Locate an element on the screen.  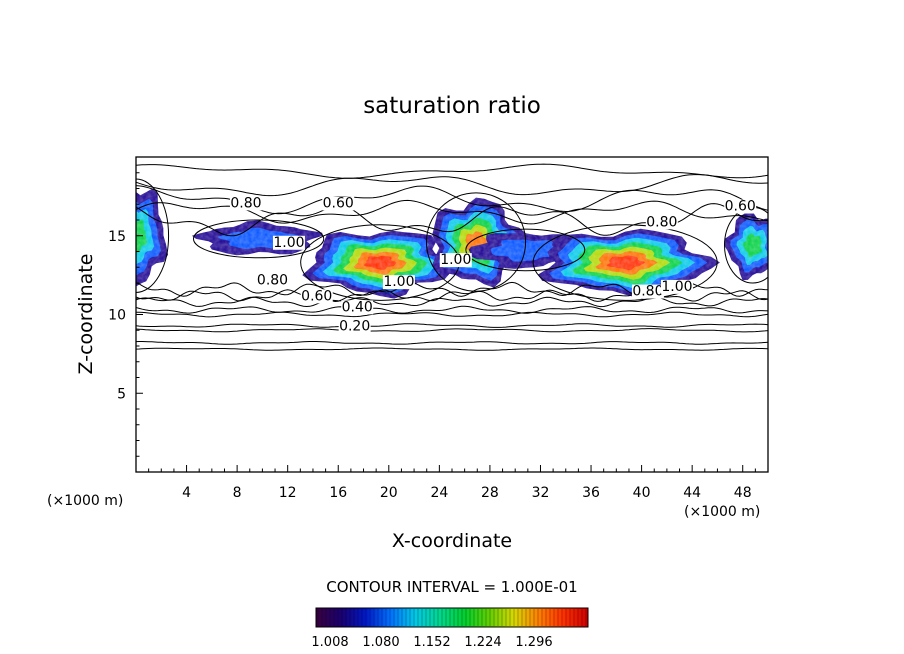
colorbar-stripes is located at coordinates (452, 617).